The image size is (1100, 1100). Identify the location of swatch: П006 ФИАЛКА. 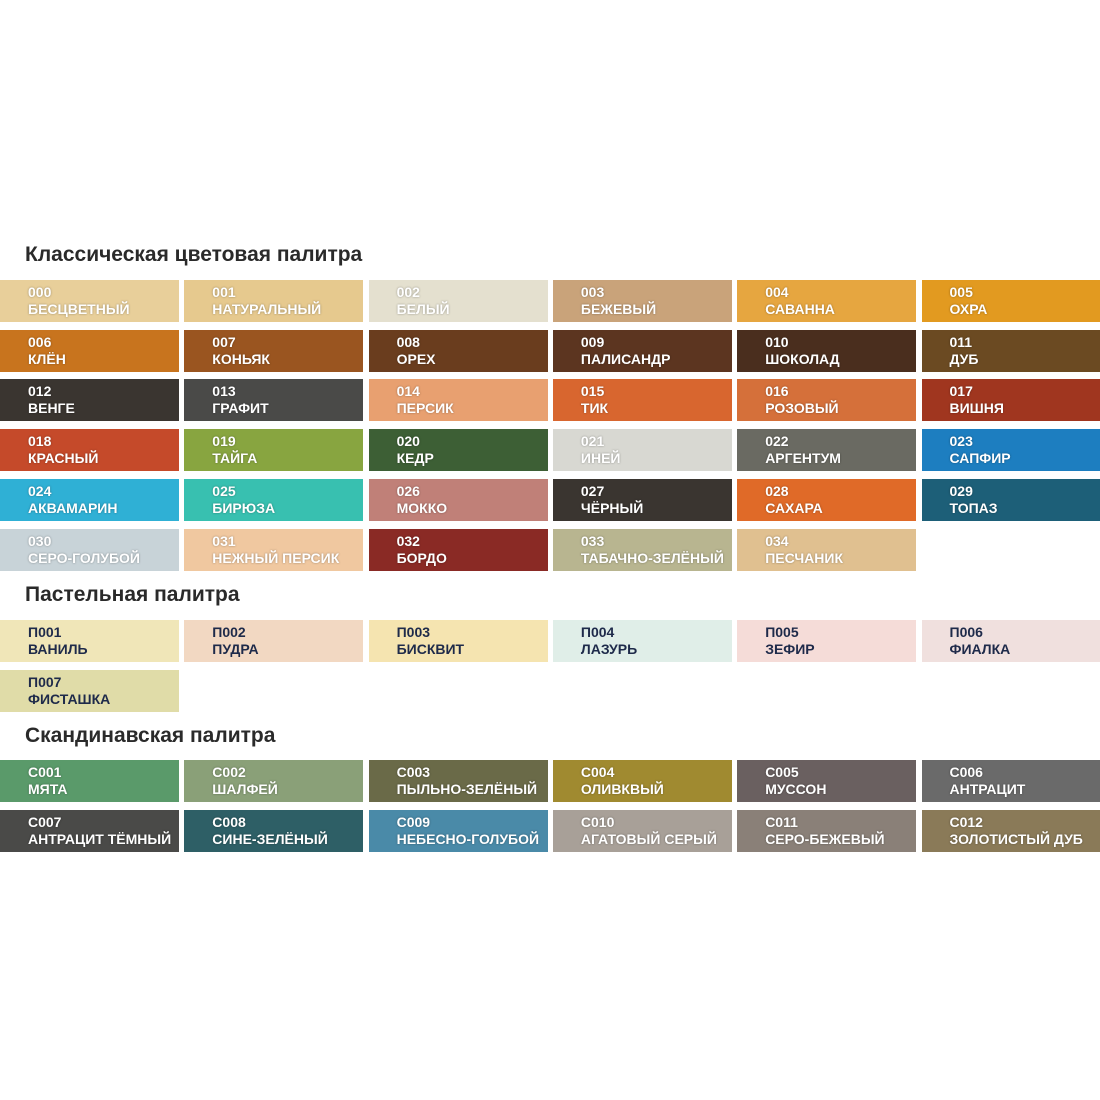
(1010, 641).